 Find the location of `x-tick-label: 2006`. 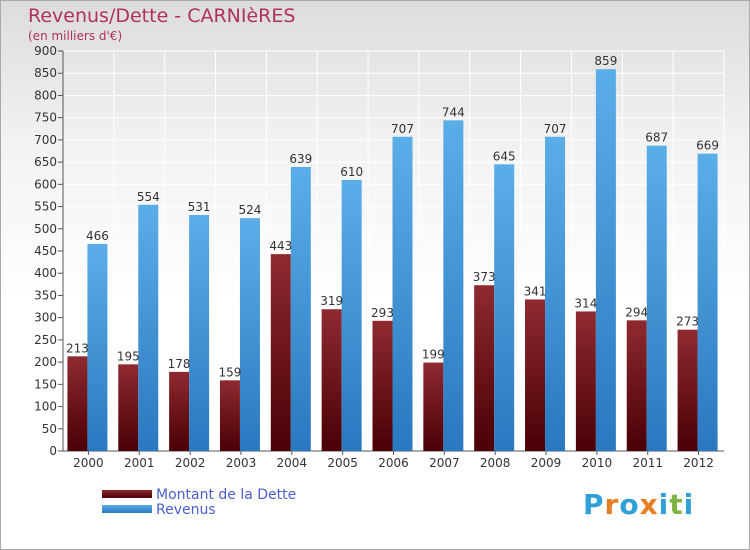

x-tick-label: 2006 is located at coordinates (393, 463).